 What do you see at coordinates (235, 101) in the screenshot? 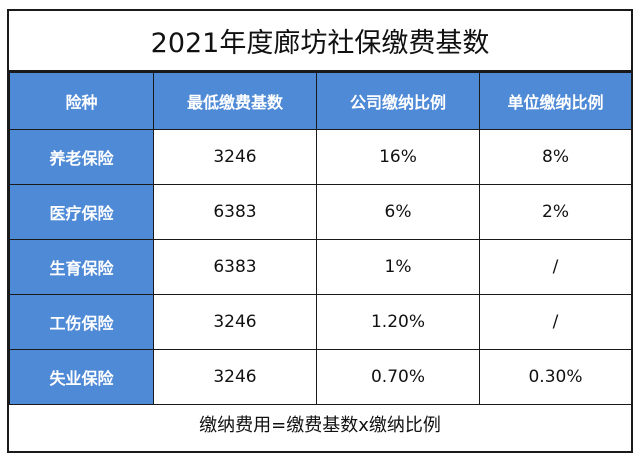
I see `header-min-base: 最低缴费基数` at bounding box center [235, 101].